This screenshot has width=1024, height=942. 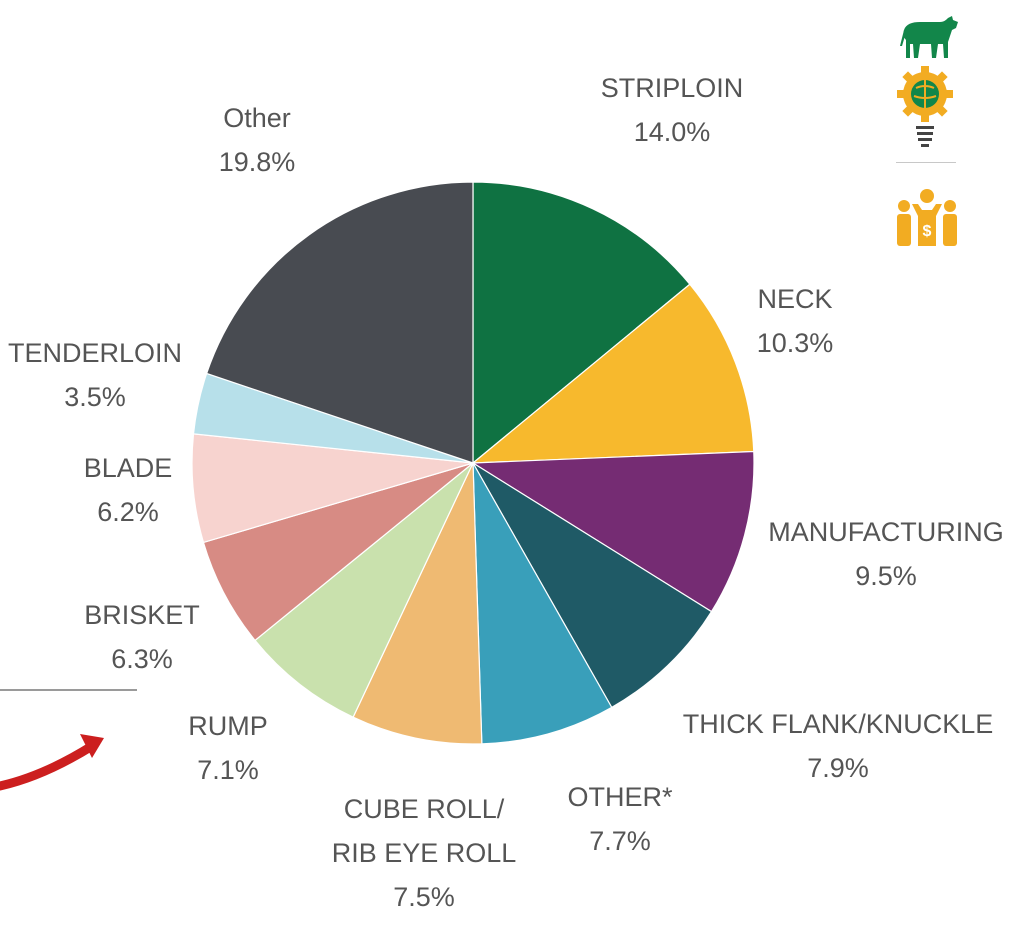 I want to click on slice-label-10: Other 19.8%, so click(x=257, y=140).